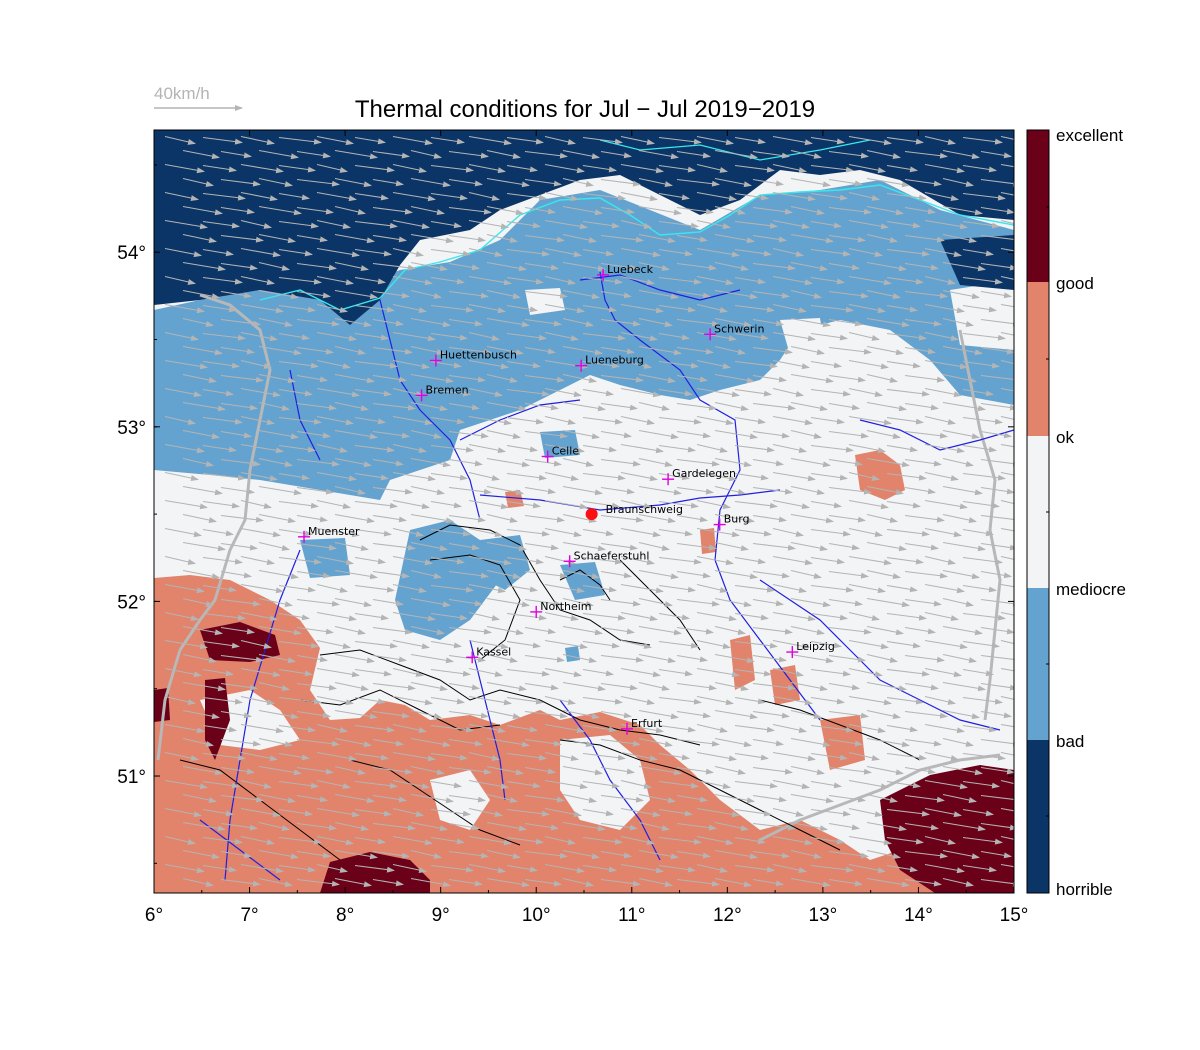  What do you see at coordinates (493, 651) in the screenshot?
I see `city-label: Kassel` at bounding box center [493, 651].